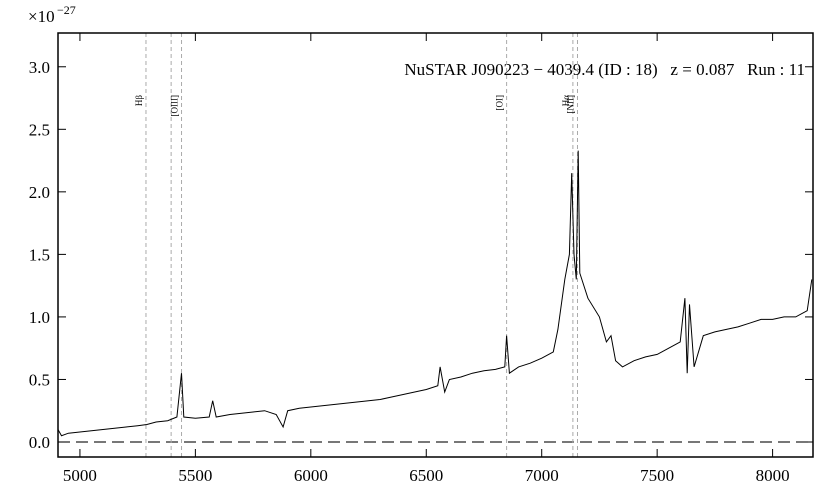  I want to click on y-multiplier-exponent: −27, so click(66, 10).